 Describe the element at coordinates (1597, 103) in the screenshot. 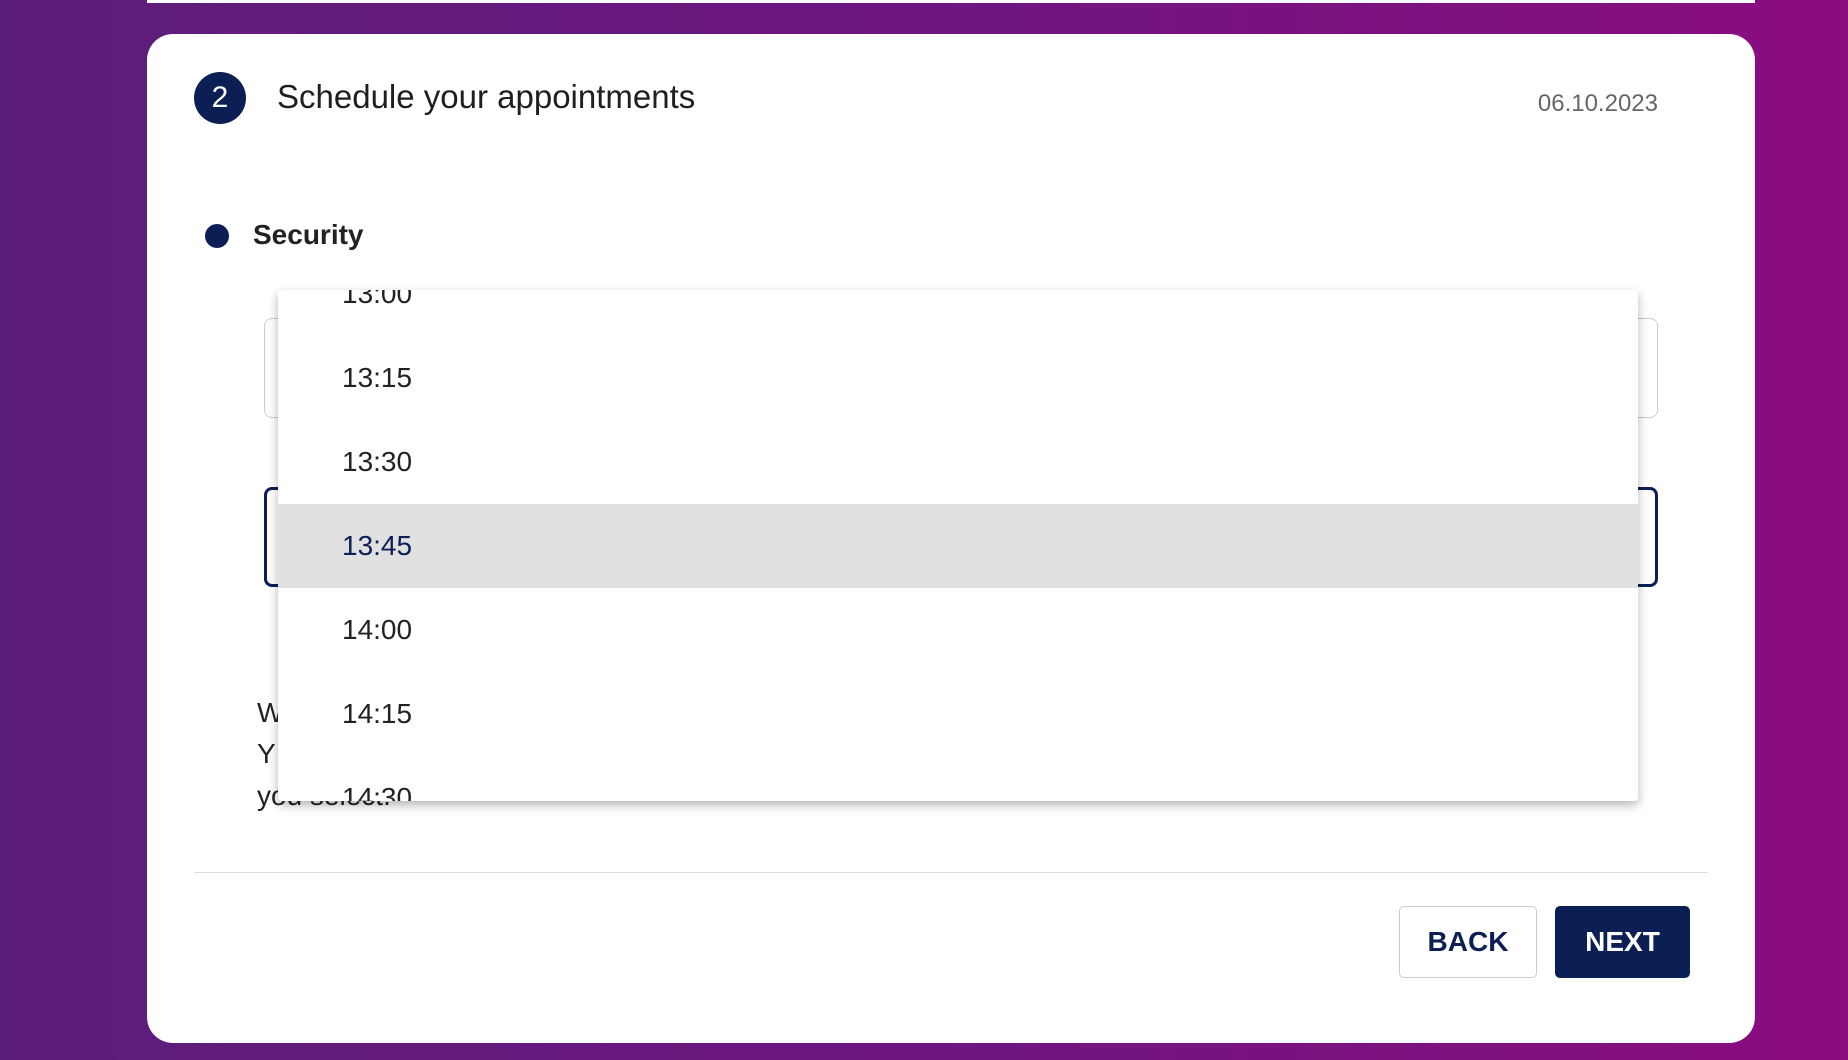

I see `date: 06.10.2023` at that location.